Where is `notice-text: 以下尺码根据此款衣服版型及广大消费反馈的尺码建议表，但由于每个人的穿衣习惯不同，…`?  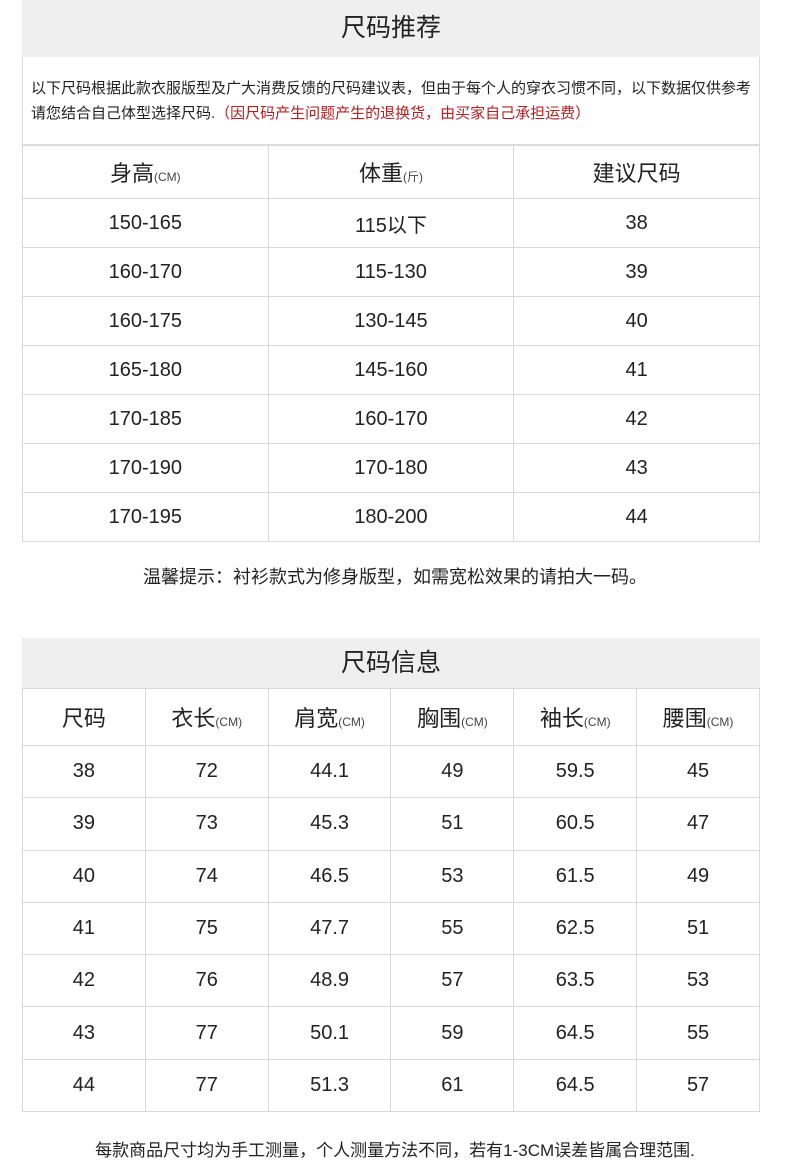
notice-text: 以下尺码根据此款衣服版型及广大消费反馈的尺码建议表，但由于每个人的穿衣习惯不同，… is located at coordinates (391, 101).